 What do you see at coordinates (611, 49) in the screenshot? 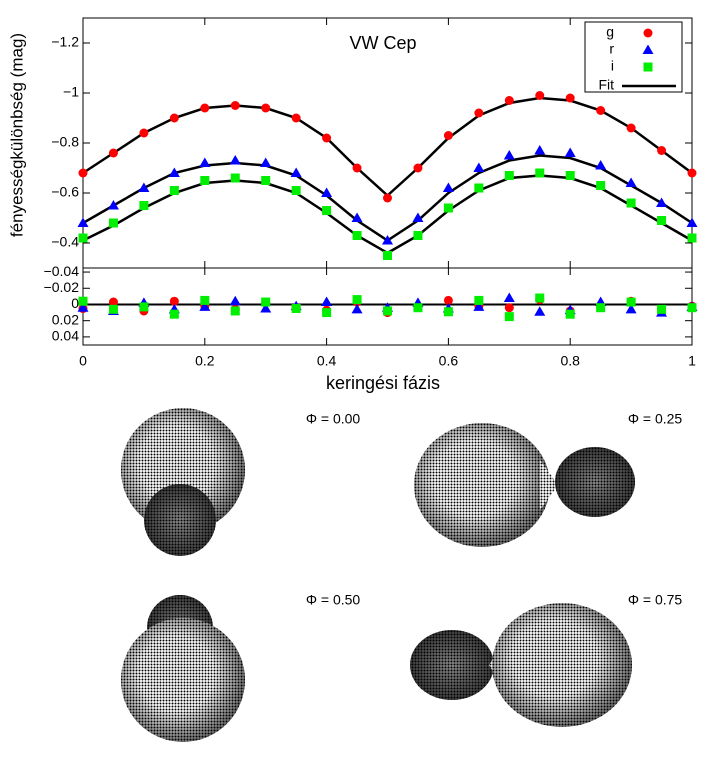
I see `legend-label: r` at bounding box center [611, 49].